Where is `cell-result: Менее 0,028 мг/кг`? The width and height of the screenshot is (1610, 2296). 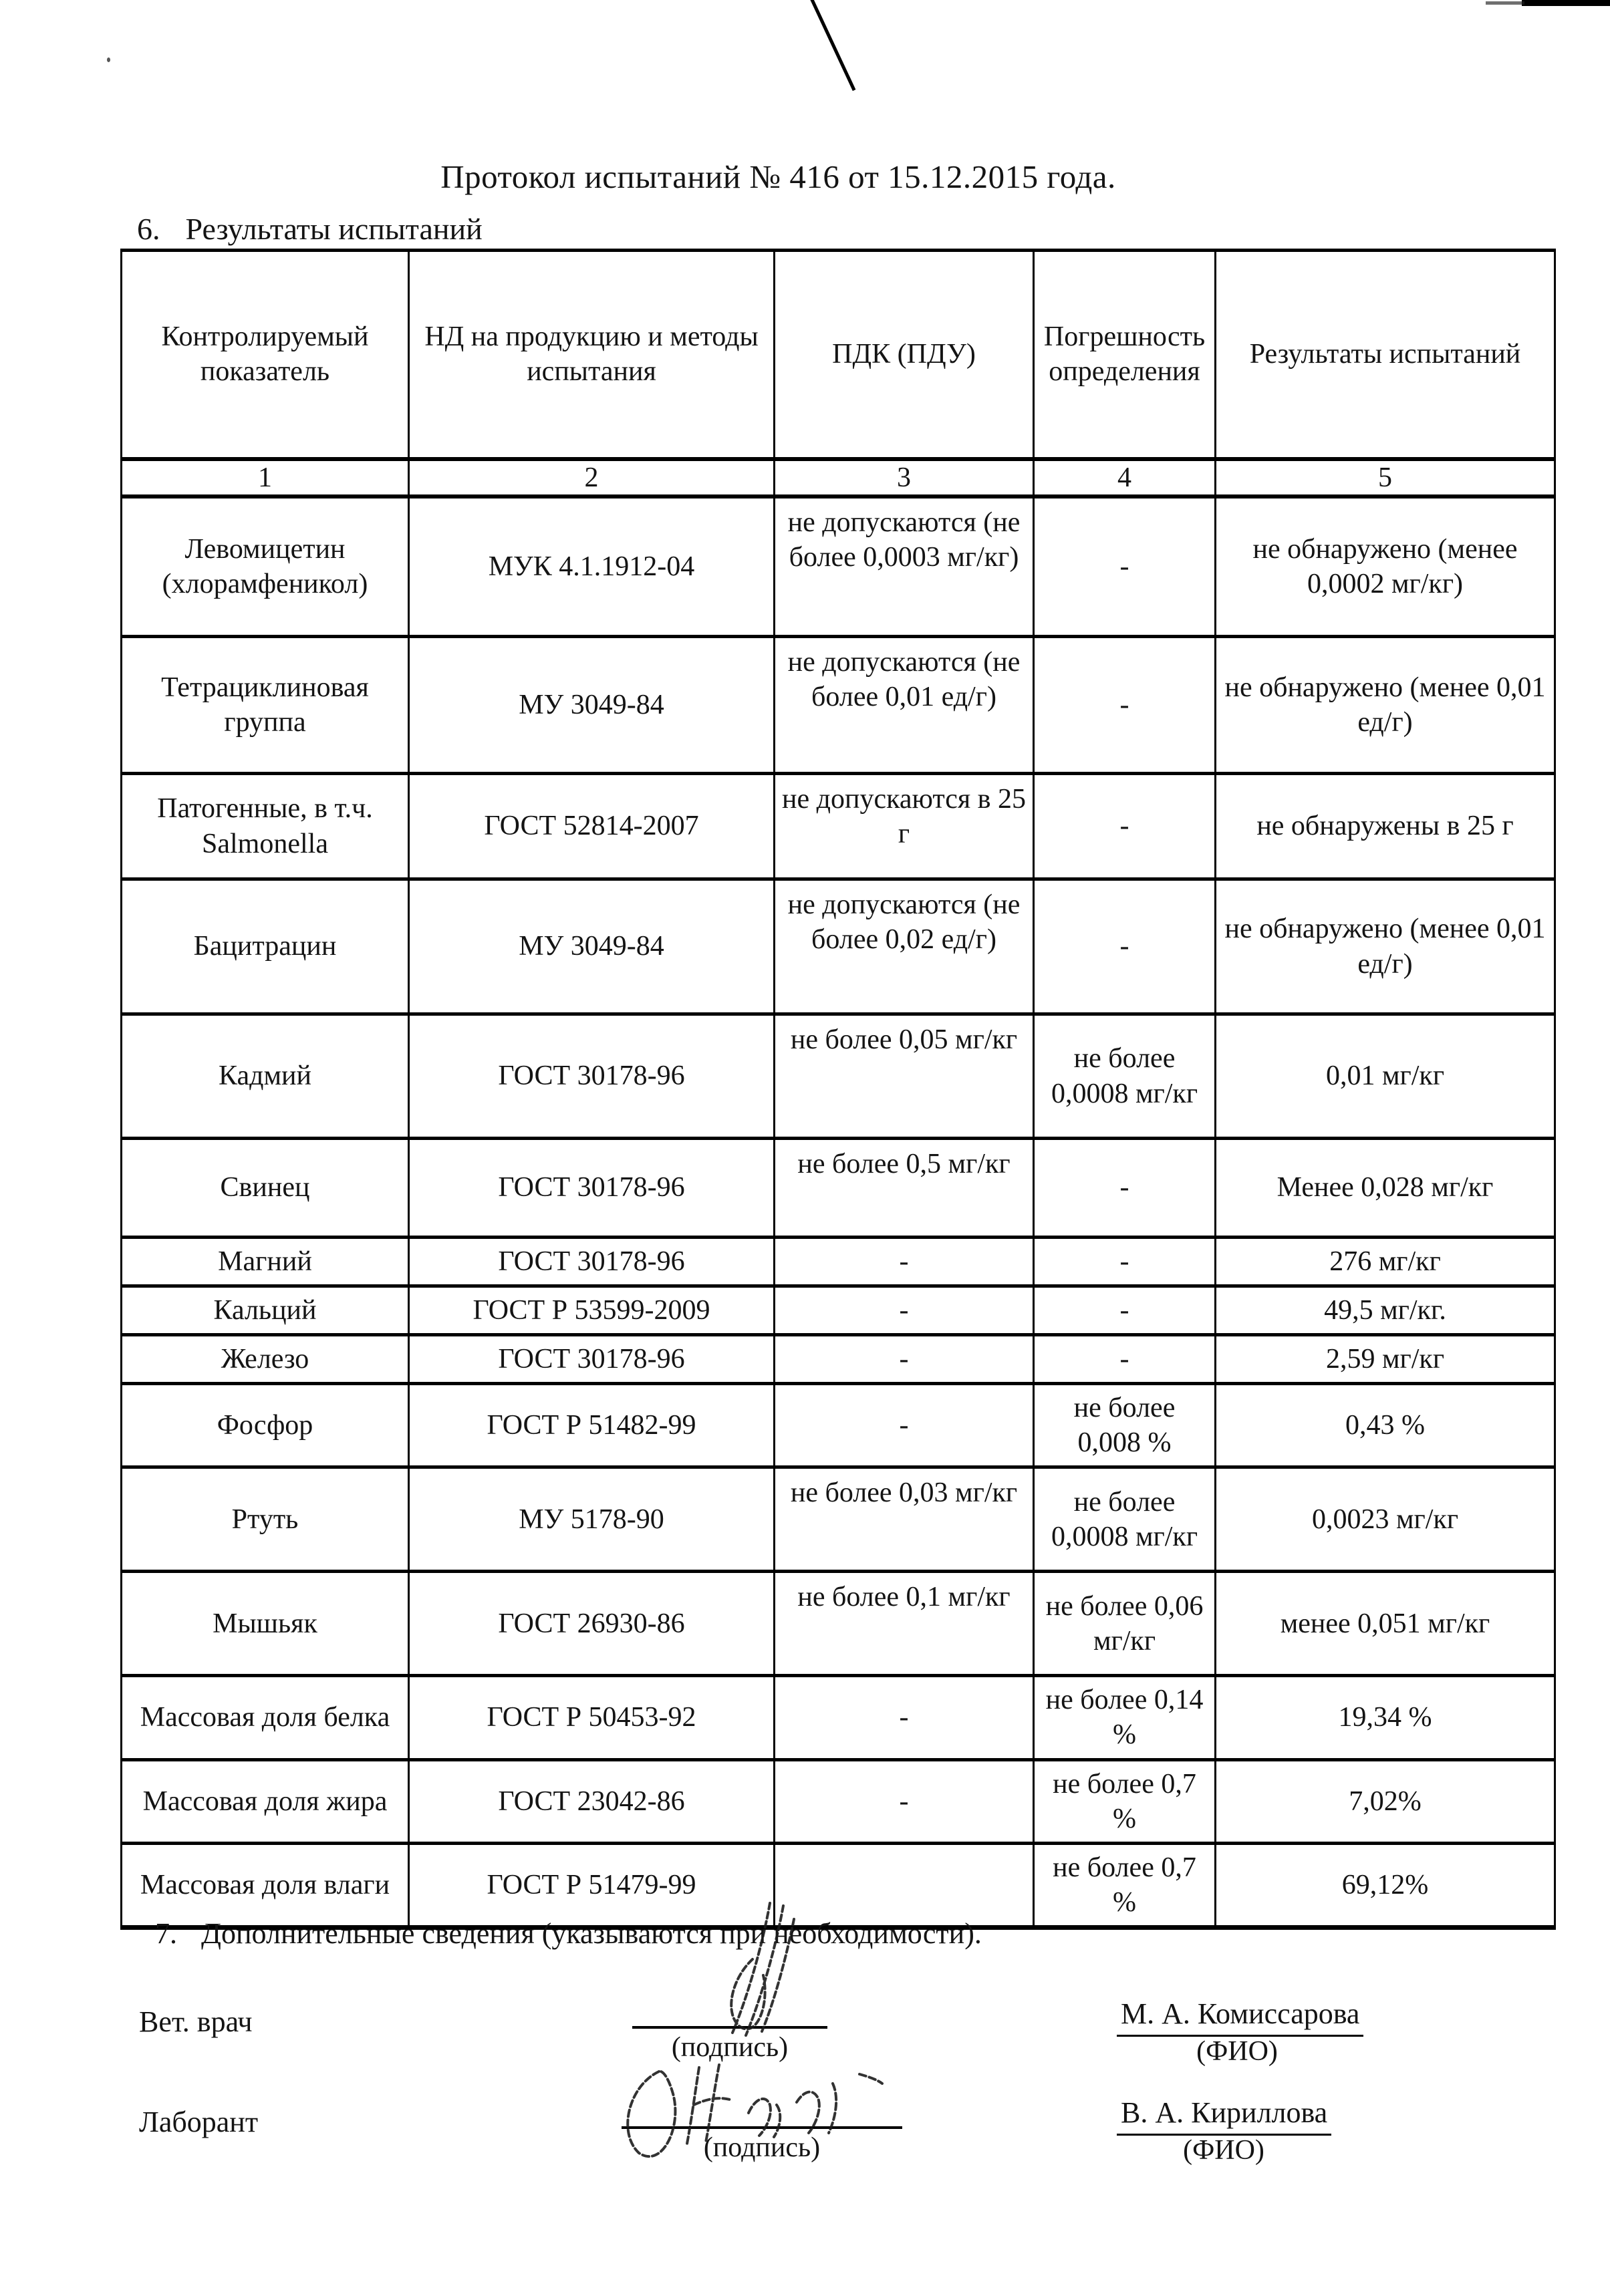
cell-result: Менее 0,028 мг/кг is located at coordinates (1385, 1188).